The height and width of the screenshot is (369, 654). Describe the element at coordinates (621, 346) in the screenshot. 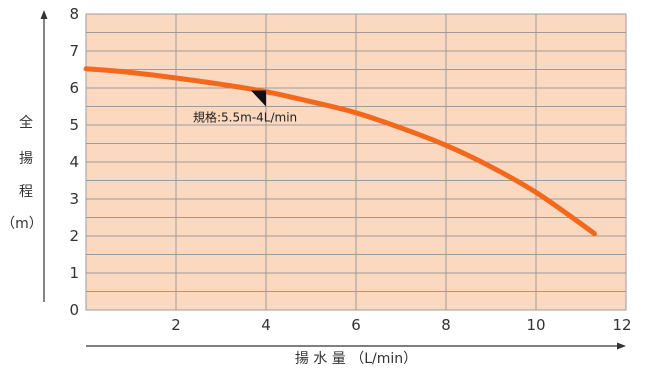

I see `x-axis-arrow-head` at that location.